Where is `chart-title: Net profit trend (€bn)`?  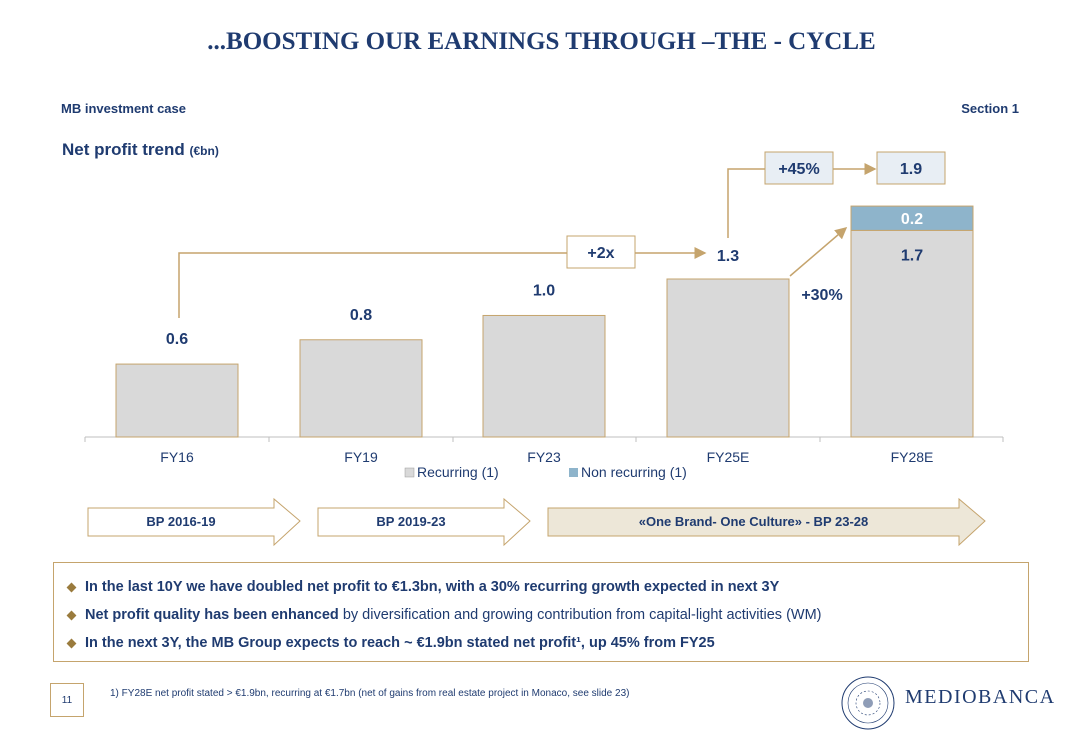 chart-title: Net profit trend (€bn) is located at coordinates (140, 150).